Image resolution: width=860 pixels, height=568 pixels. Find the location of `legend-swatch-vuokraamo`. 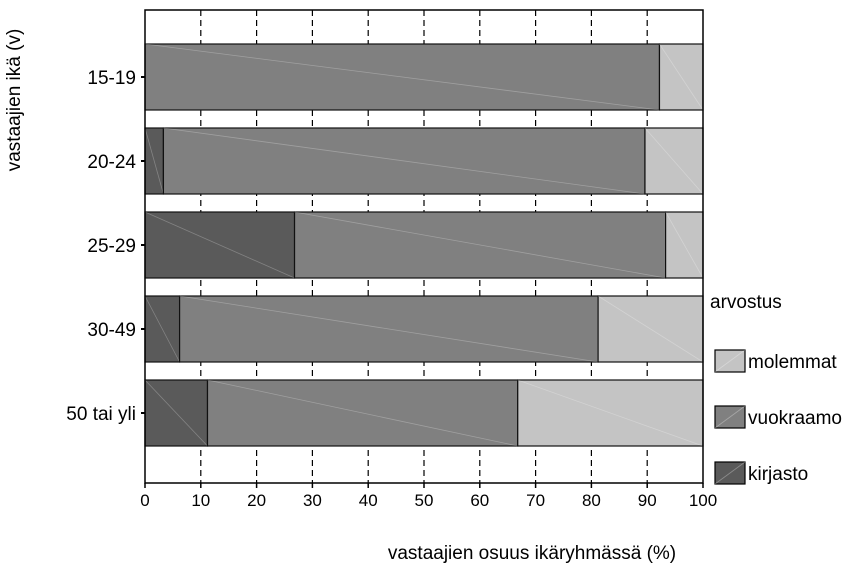

legend-swatch-vuokraamo is located at coordinates (730, 417).